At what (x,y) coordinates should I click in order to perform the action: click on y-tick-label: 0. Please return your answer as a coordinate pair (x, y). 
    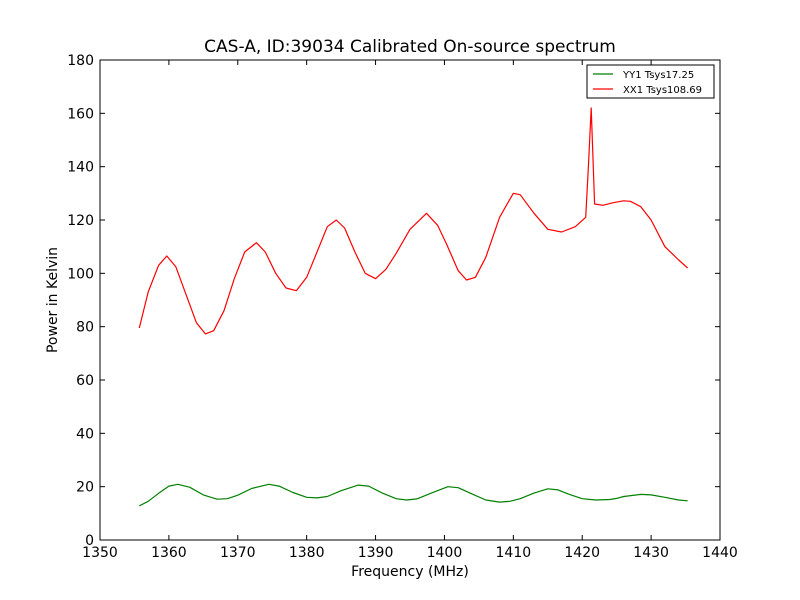
    Looking at the image, I should click on (89, 541).